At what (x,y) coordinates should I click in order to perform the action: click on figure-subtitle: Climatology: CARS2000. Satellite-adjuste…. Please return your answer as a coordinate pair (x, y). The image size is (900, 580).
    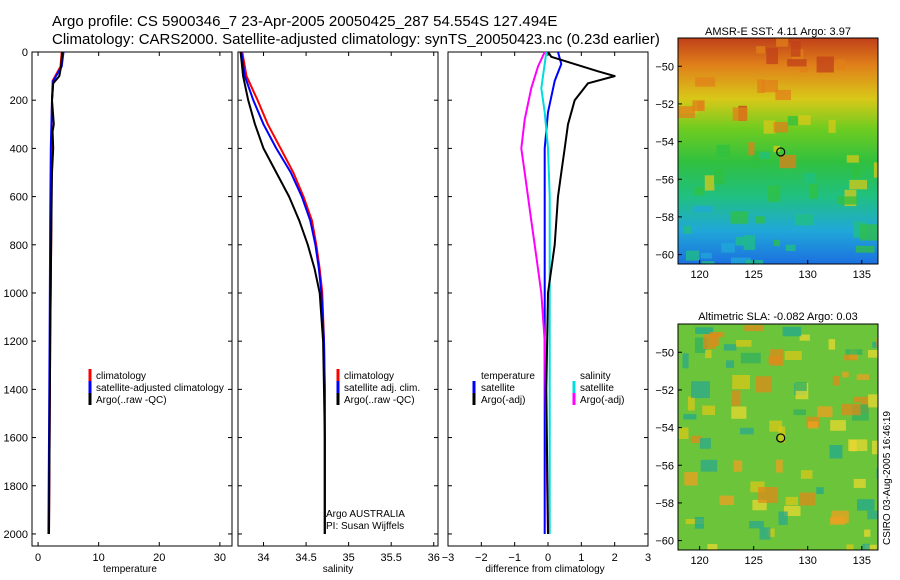
    Looking at the image, I should click on (356, 39).